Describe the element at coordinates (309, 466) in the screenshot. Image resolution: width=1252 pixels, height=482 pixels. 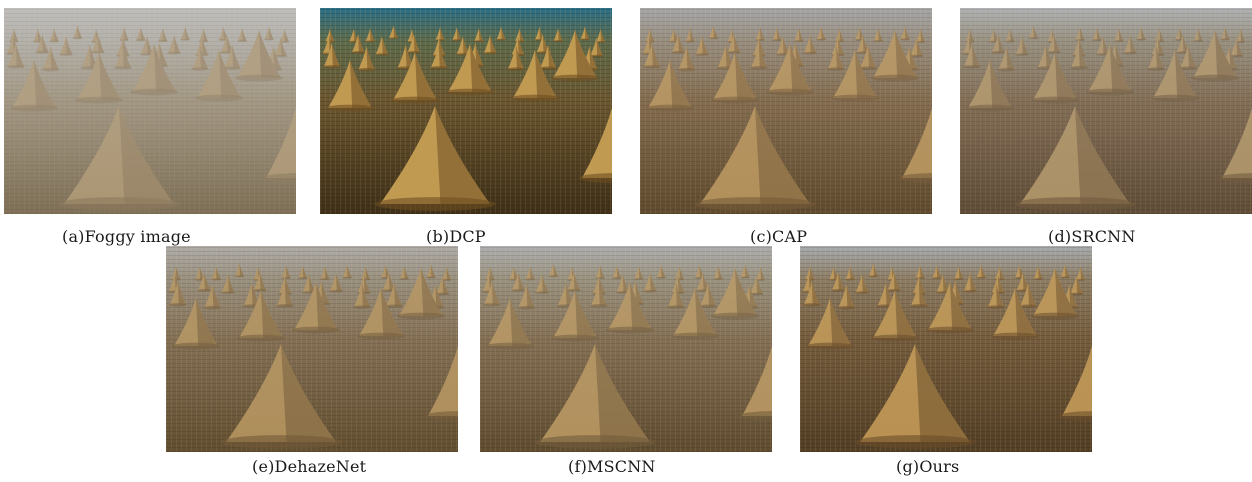
I see `caption-e: (e)DehazeNet` at that location.